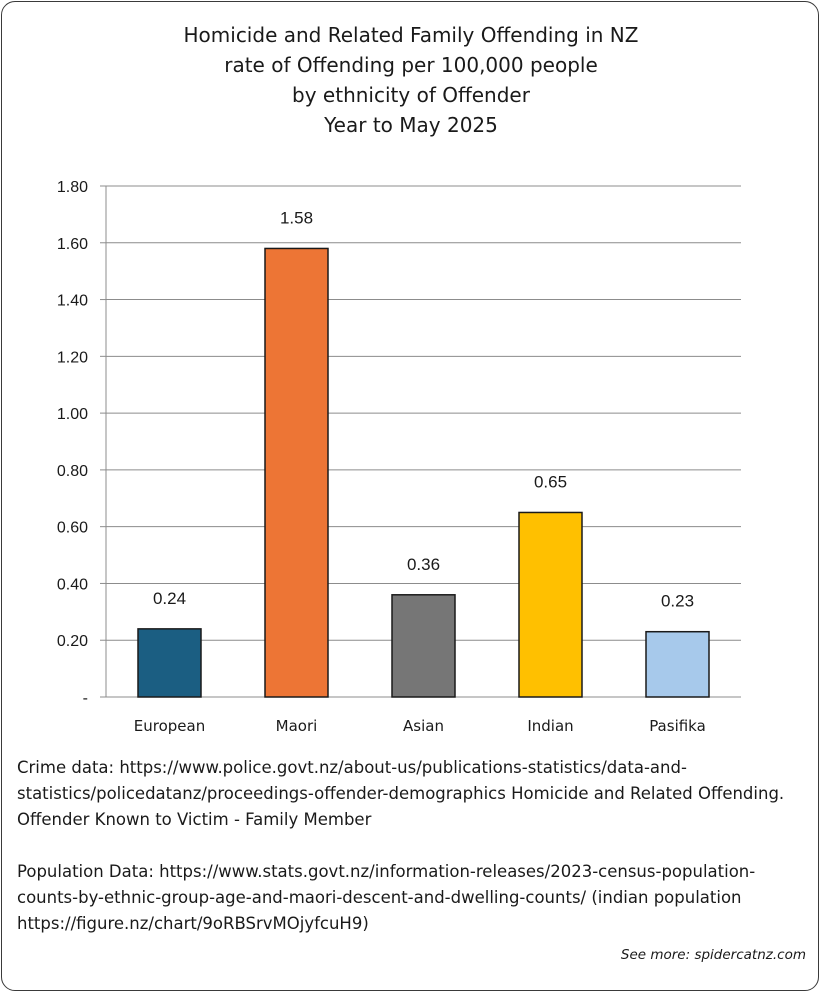 This screenshot has width=822, height=994. What do you see at coordinates (72, 471) in the screenshot?
I see `y-tick-label: 0.80` at bounding box center [72, 471].